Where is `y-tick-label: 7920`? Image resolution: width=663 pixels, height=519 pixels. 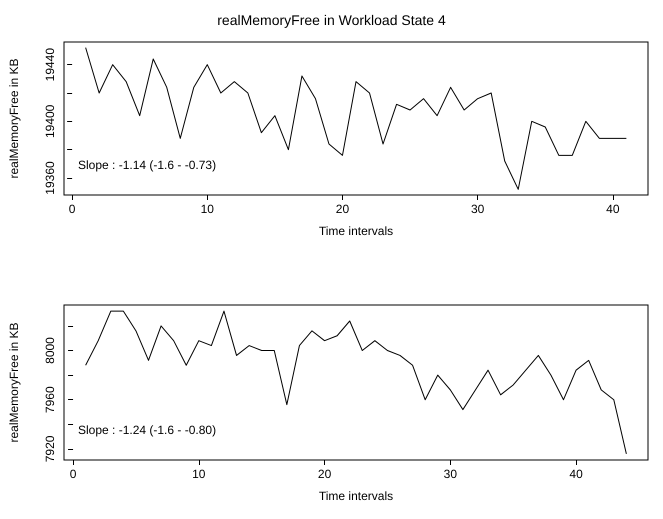 y-tick-label: 7920 is located at coordinates (50, 448).